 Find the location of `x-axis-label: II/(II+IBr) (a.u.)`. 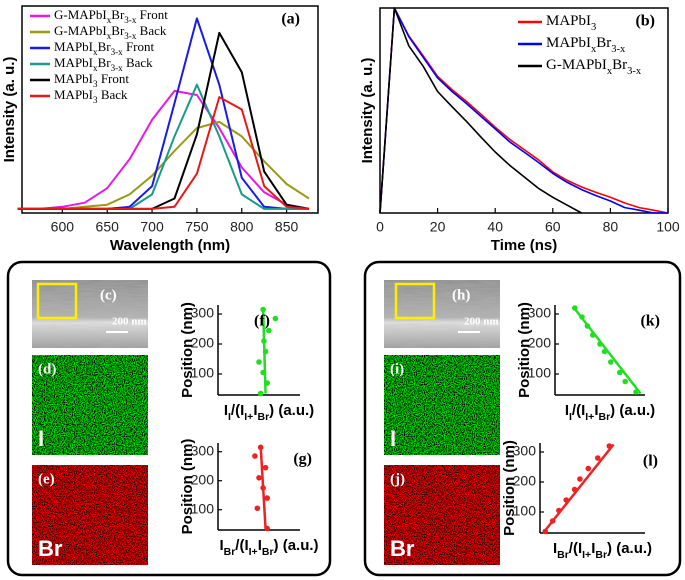

x-axis-label: II/(II+IBr) (a.u.) is located at coordinates (269, 412).